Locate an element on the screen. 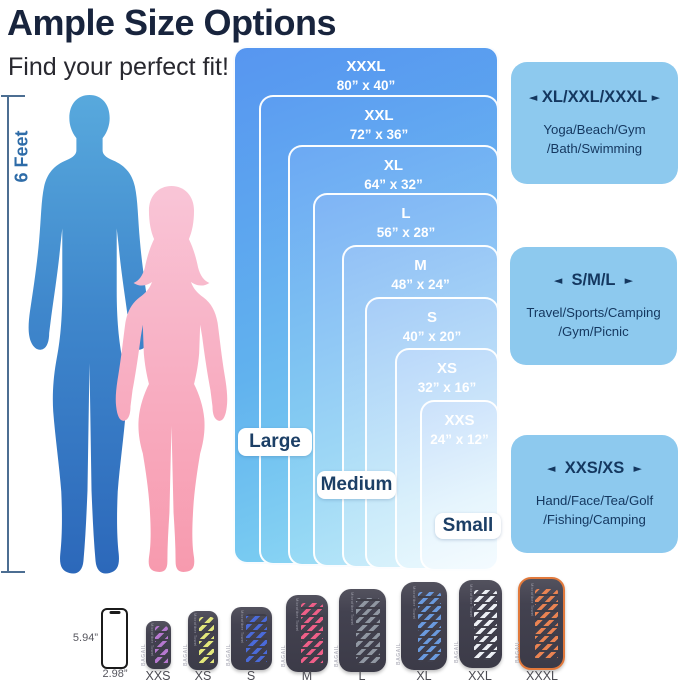 The width and height of the screenshot is (679, 682). product-size-label: XXS is located at coordinates (158, 675).